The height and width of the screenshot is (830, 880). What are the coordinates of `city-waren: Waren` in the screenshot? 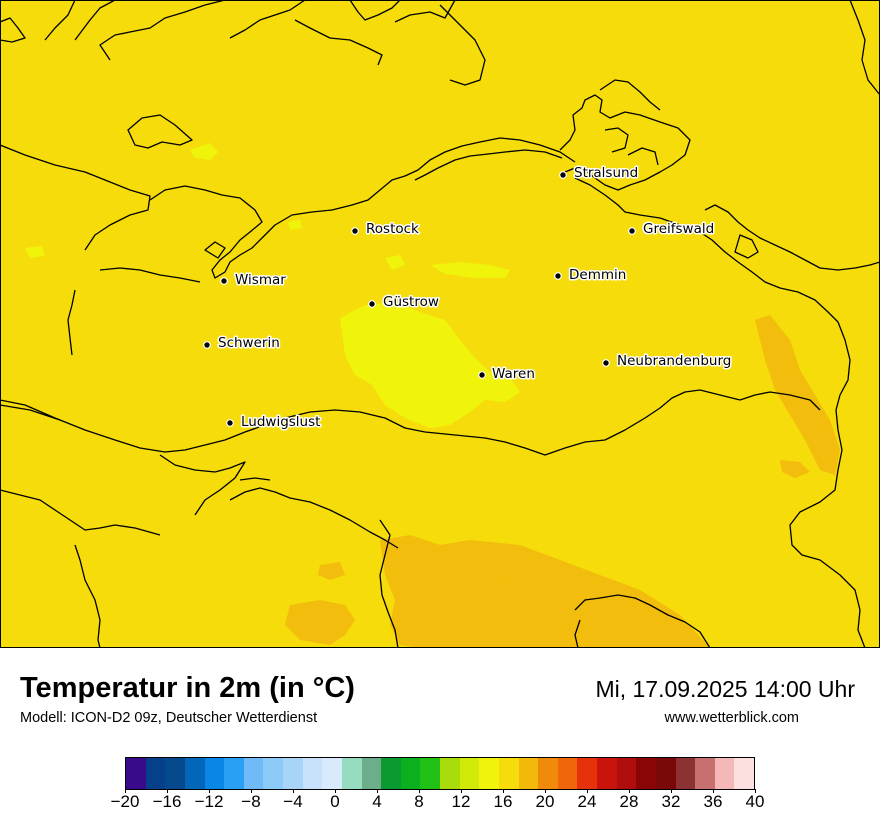 It's located at (507, 374).